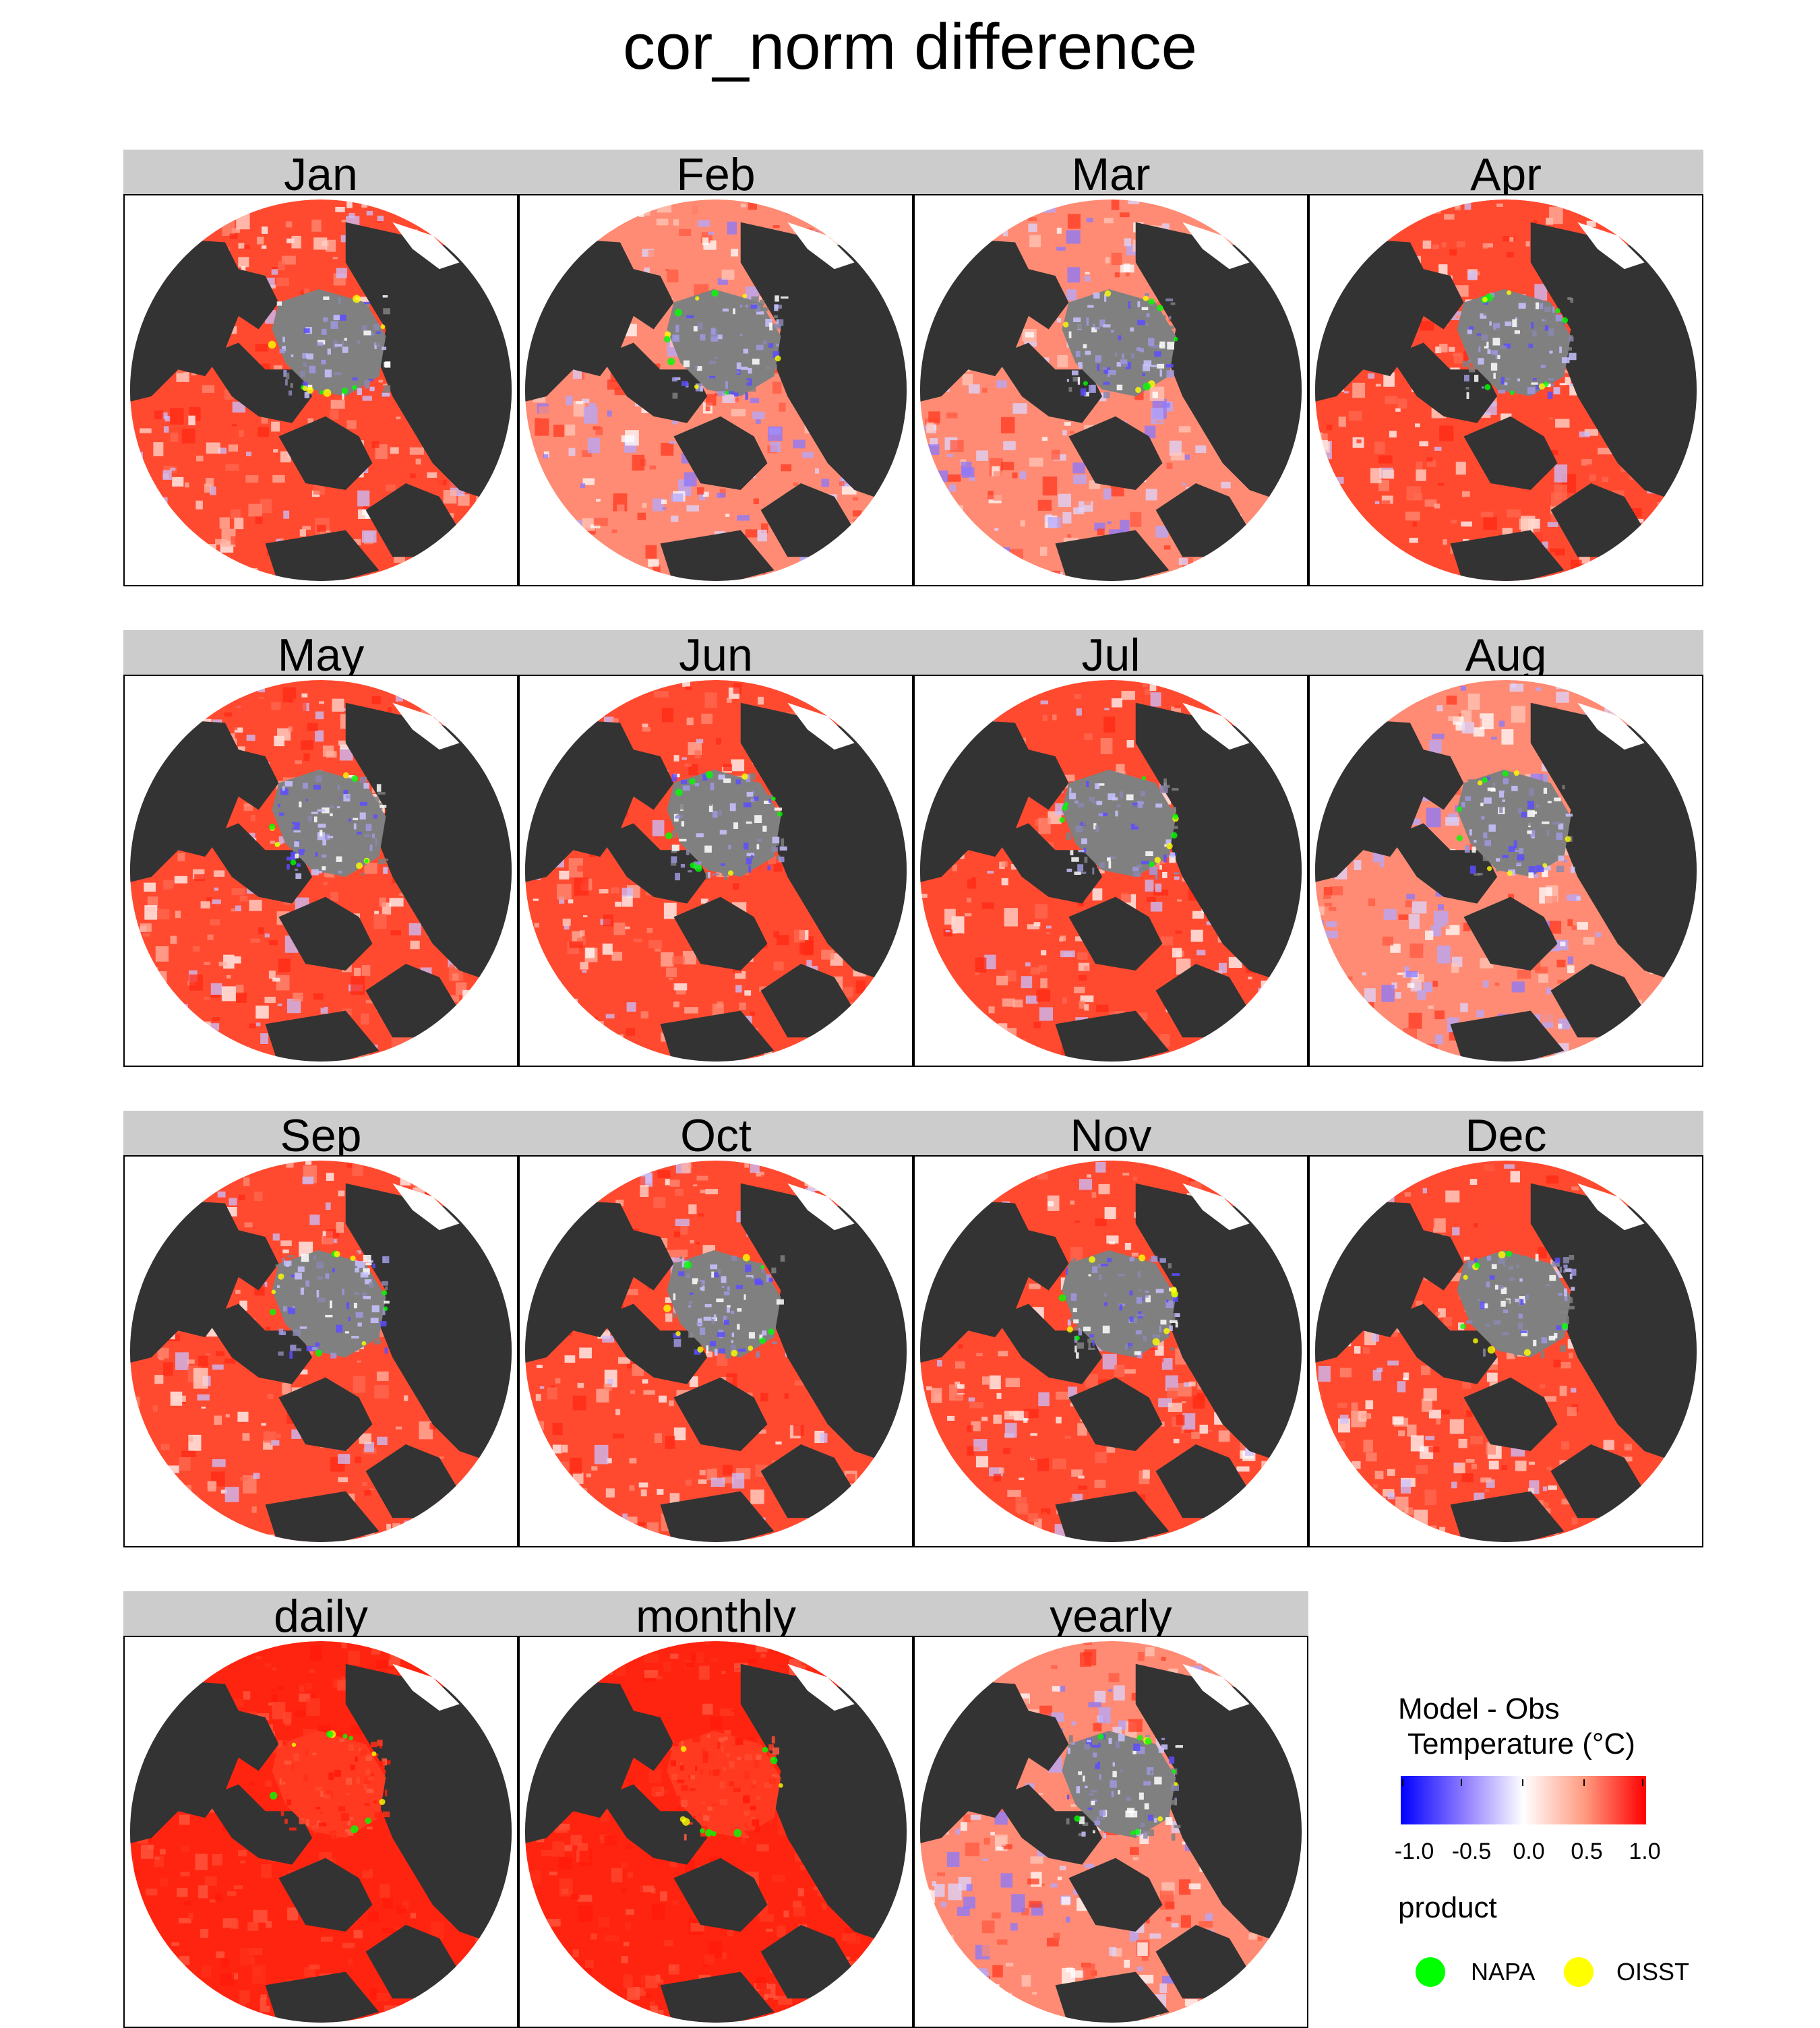 The height and width of the screenshot is (2028, 1820). What do you see at coordinates (1430, 1972) in the screenshot?
I see `napa-legend-dot` at bounding box center [1430, 1972].